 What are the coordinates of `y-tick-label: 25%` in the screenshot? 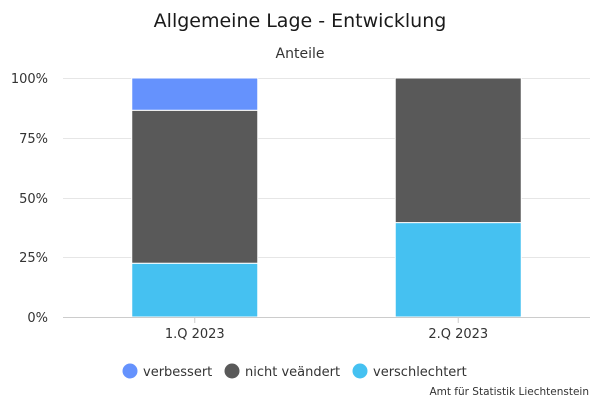 It's located at (33, 258).